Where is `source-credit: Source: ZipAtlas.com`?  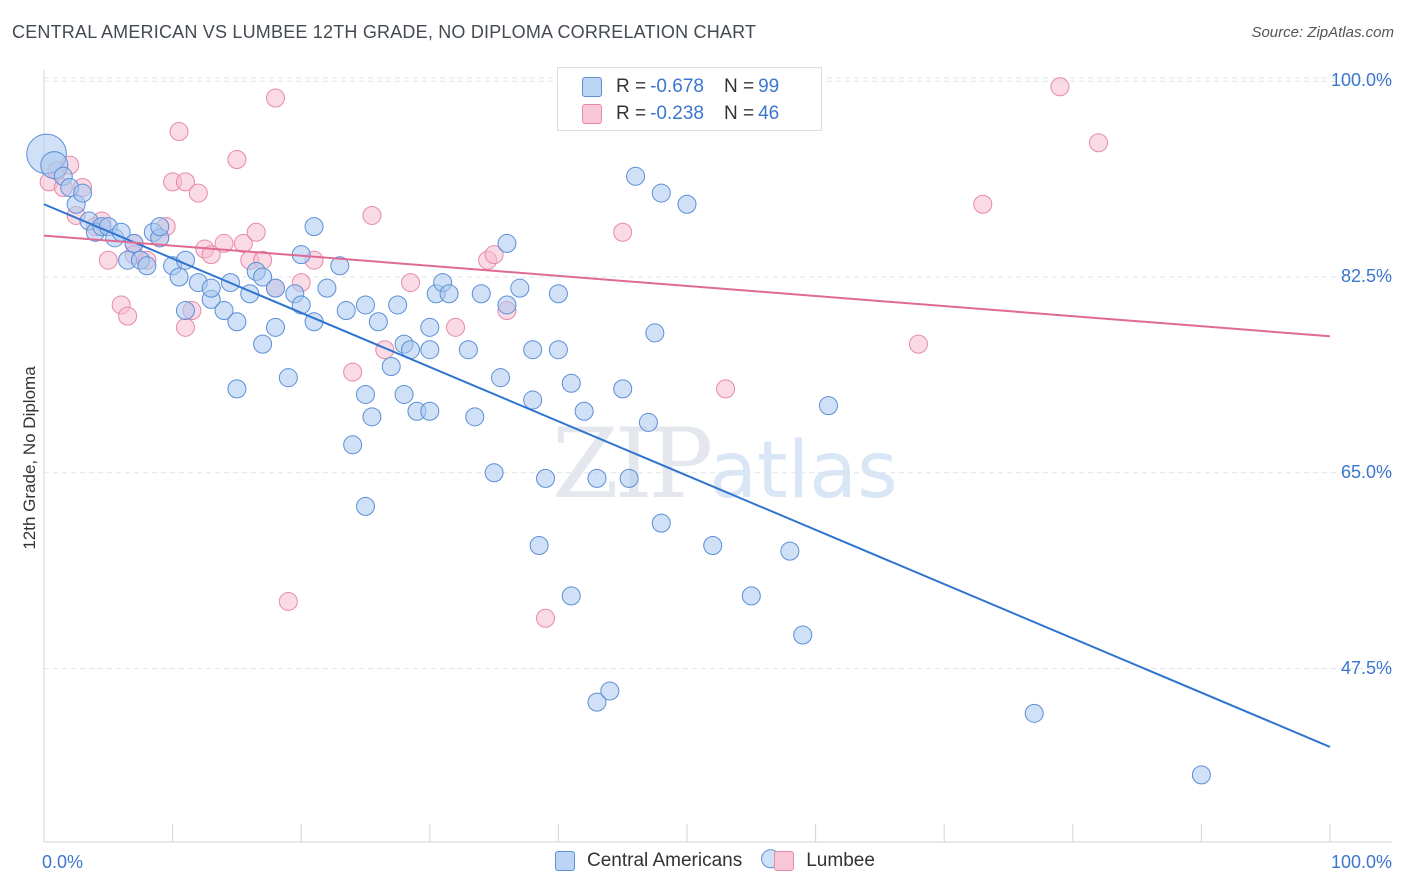 source-credit: Source: ZipAtlas.com is located at coordinates (1322, 32).